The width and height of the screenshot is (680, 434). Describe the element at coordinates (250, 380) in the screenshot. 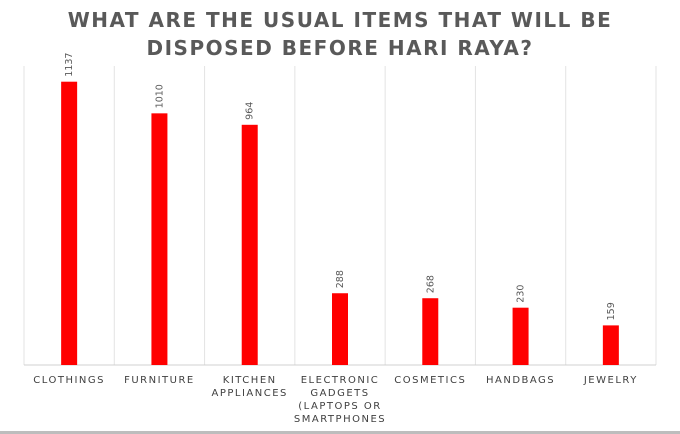

I see `tick-label-2-line-0: KITCHEN` at that location.